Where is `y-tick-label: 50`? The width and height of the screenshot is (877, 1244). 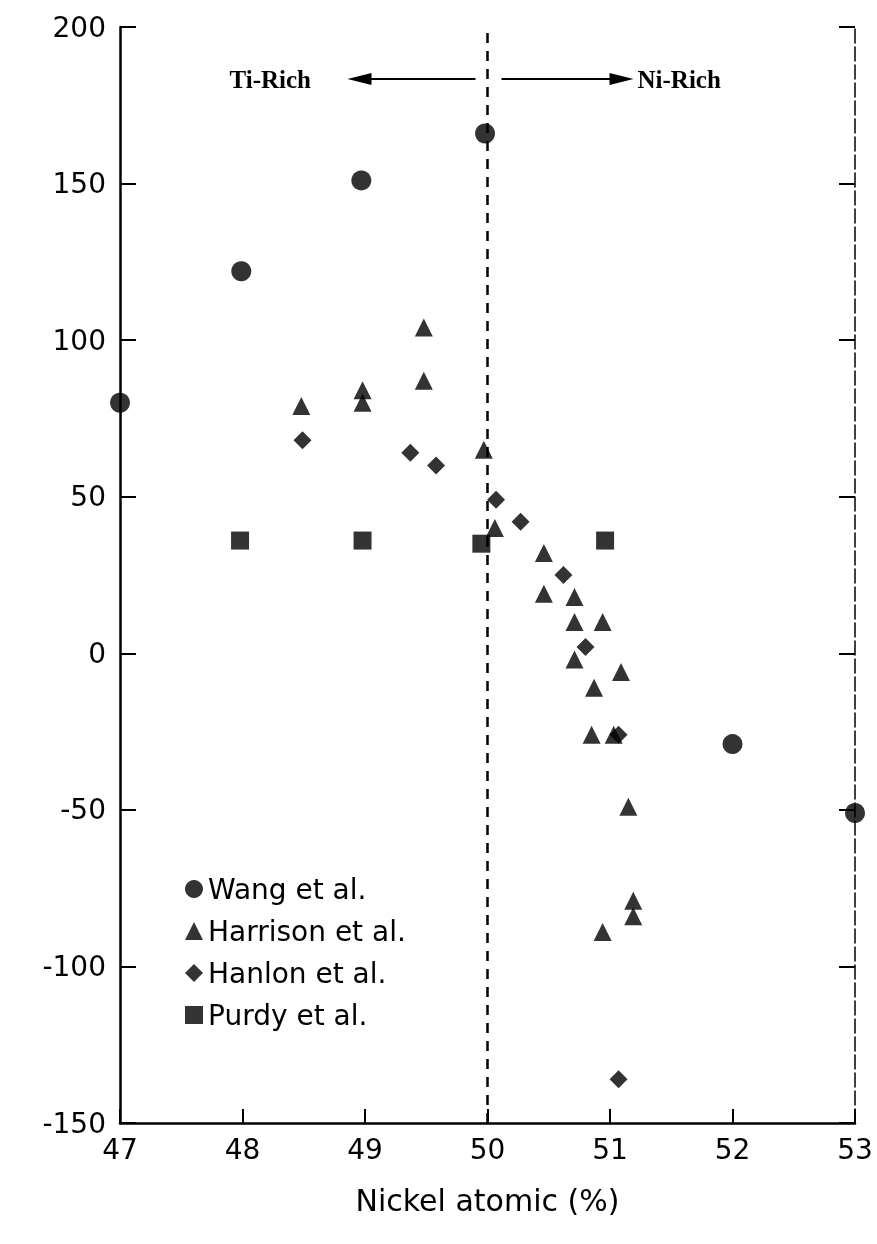
y-tick-label: 50 is located at coordinates (88, 497).